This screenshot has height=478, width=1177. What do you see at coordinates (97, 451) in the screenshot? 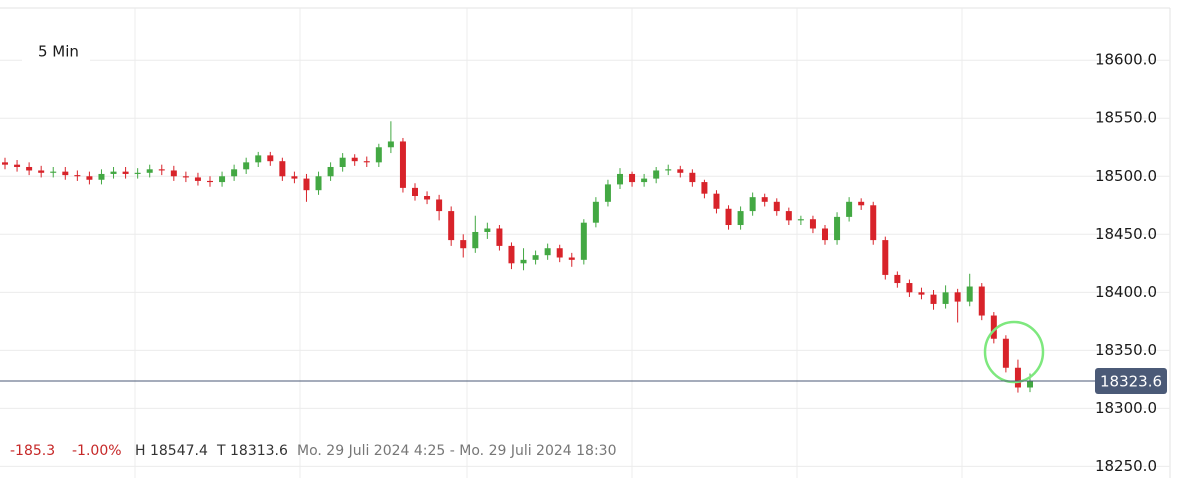
I see `change-pct: -1.00%` at bounding box center [97, 451].